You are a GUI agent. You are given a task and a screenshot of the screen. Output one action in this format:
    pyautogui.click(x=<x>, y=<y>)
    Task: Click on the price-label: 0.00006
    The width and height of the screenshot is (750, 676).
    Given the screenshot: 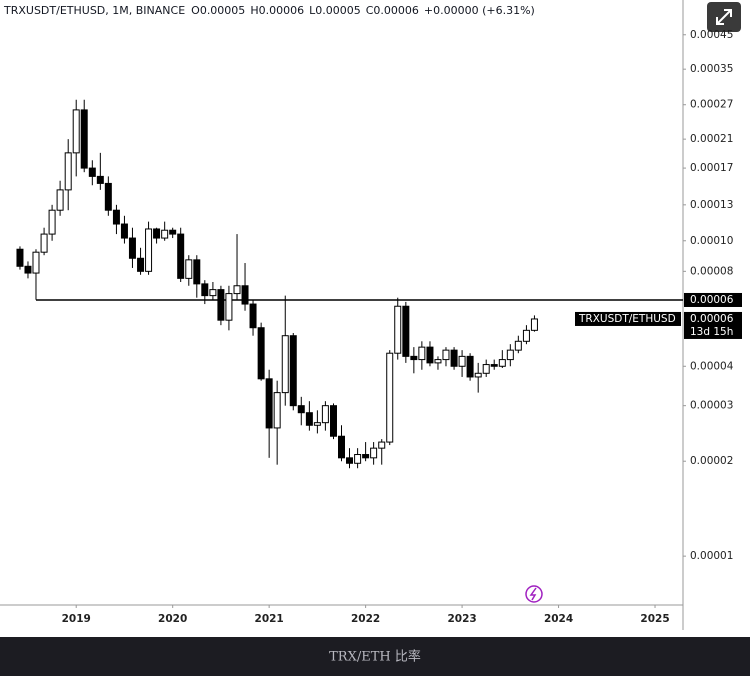 What is the action you would take?
    pyautogui.click(x=712, y=319)
    